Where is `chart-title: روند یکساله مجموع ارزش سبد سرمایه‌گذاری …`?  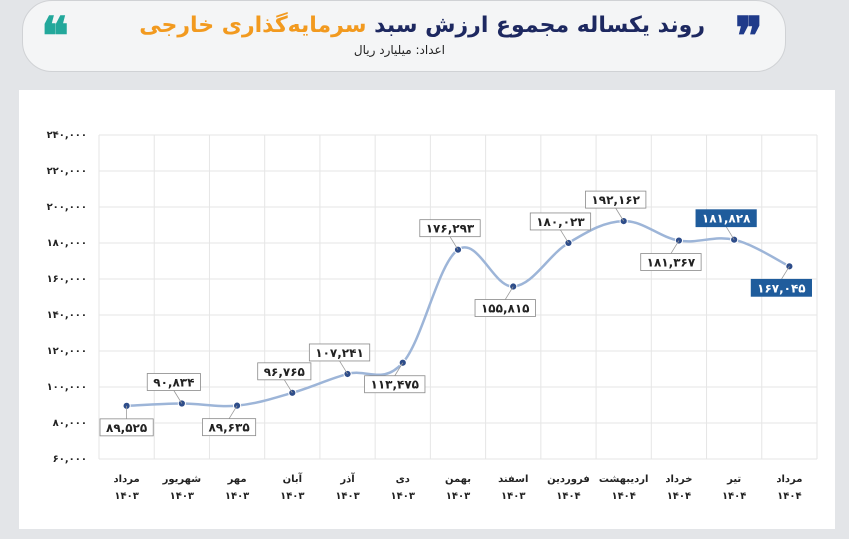 chart-title: روند یکساله مجموع ارزش سبد سرمایه‌گذاری … is located at coordinates (422, 25).